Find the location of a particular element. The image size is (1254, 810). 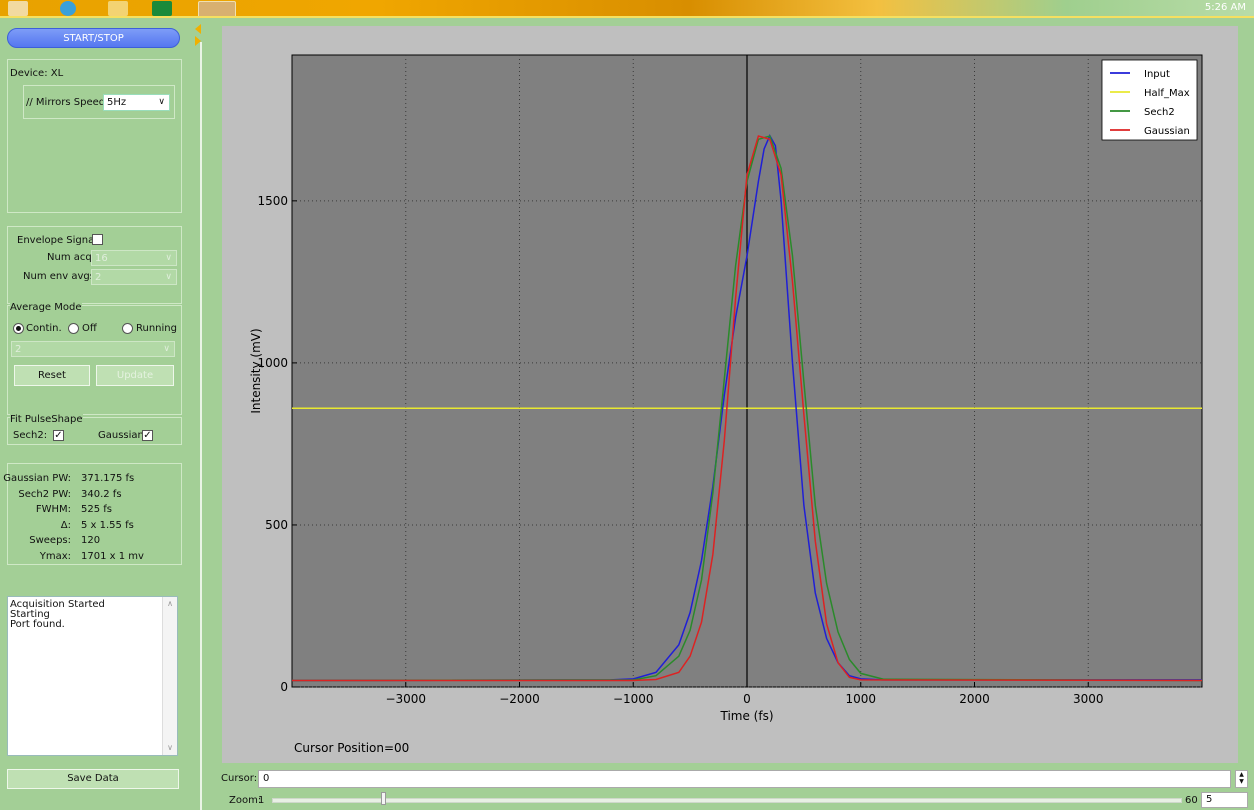

y-tick-label: 0 is located at coordinates (284, 687).